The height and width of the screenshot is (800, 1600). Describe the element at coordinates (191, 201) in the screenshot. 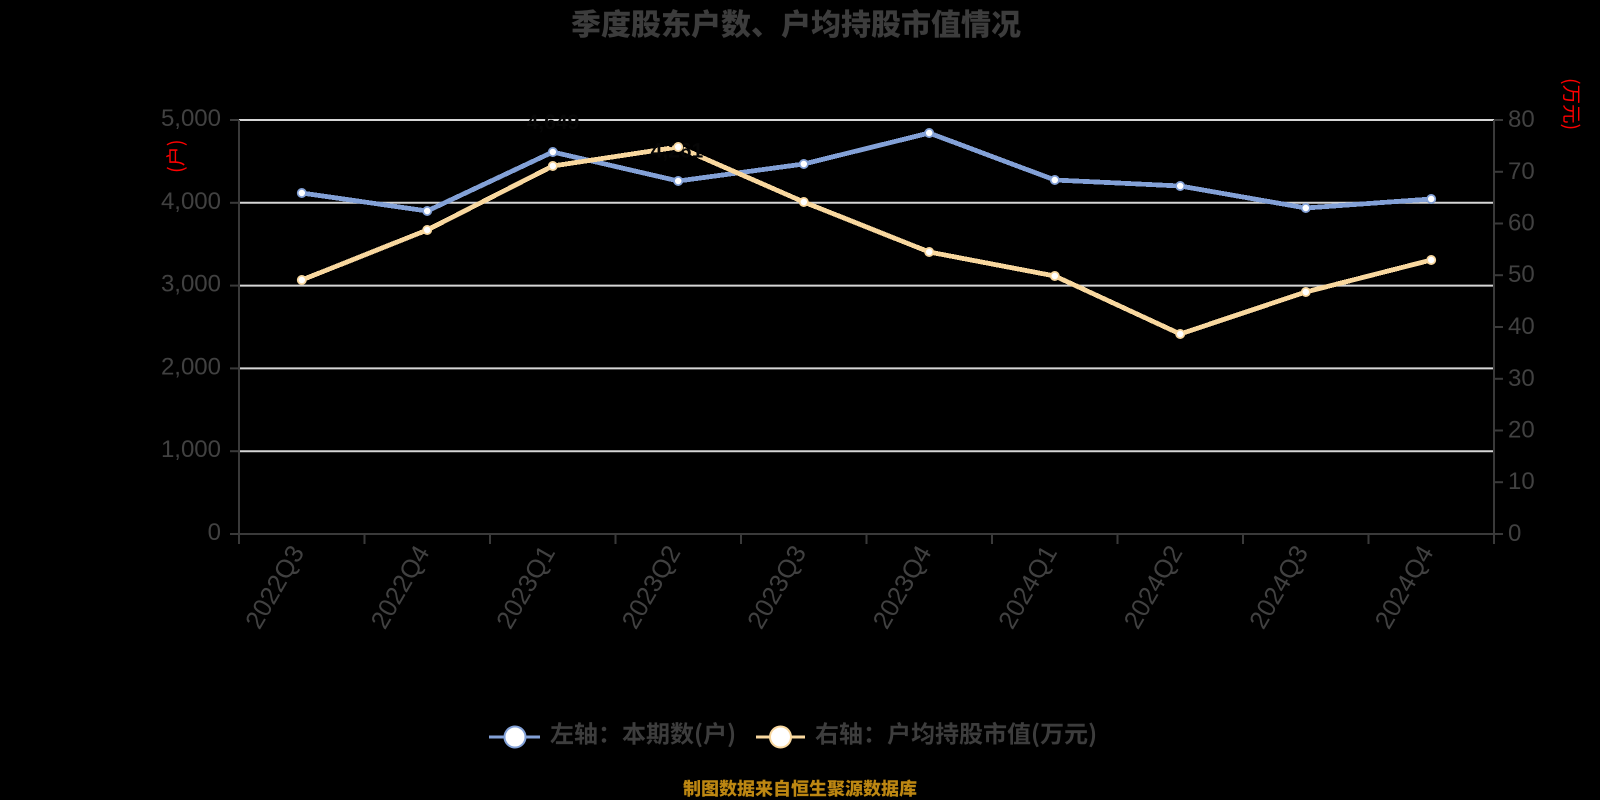

I see `svg-text: 4,000` at that location.